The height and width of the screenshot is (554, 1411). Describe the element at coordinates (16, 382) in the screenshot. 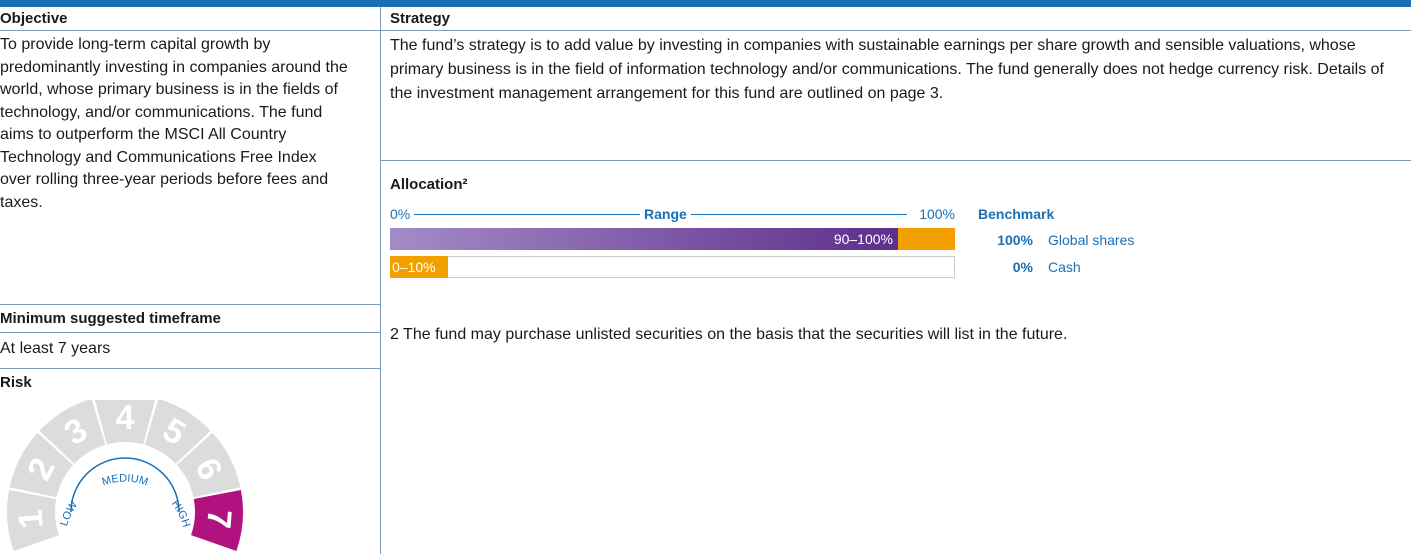

I see `risk-heading: Risk` at that location.